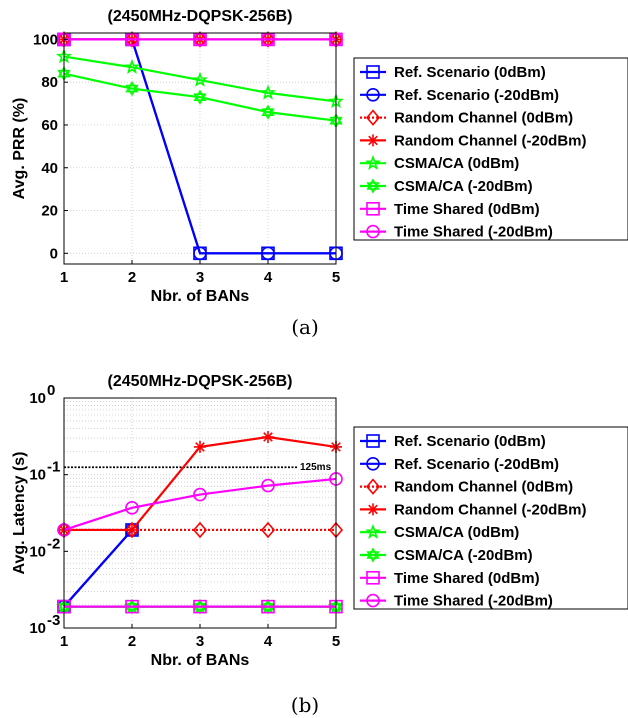  Describe the element at coordinates (45, 39) in the screenshot. I see `y-tick-label: 100` at that location.